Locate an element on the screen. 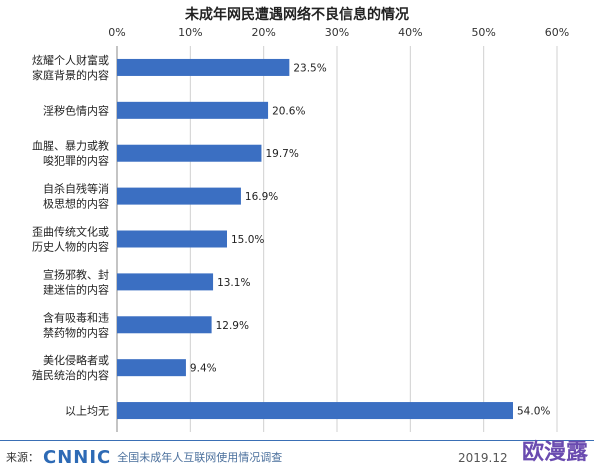 This screenshot has height=470, width=594. category-label: 历史人物的内容 is located at coordinates (70, 247).